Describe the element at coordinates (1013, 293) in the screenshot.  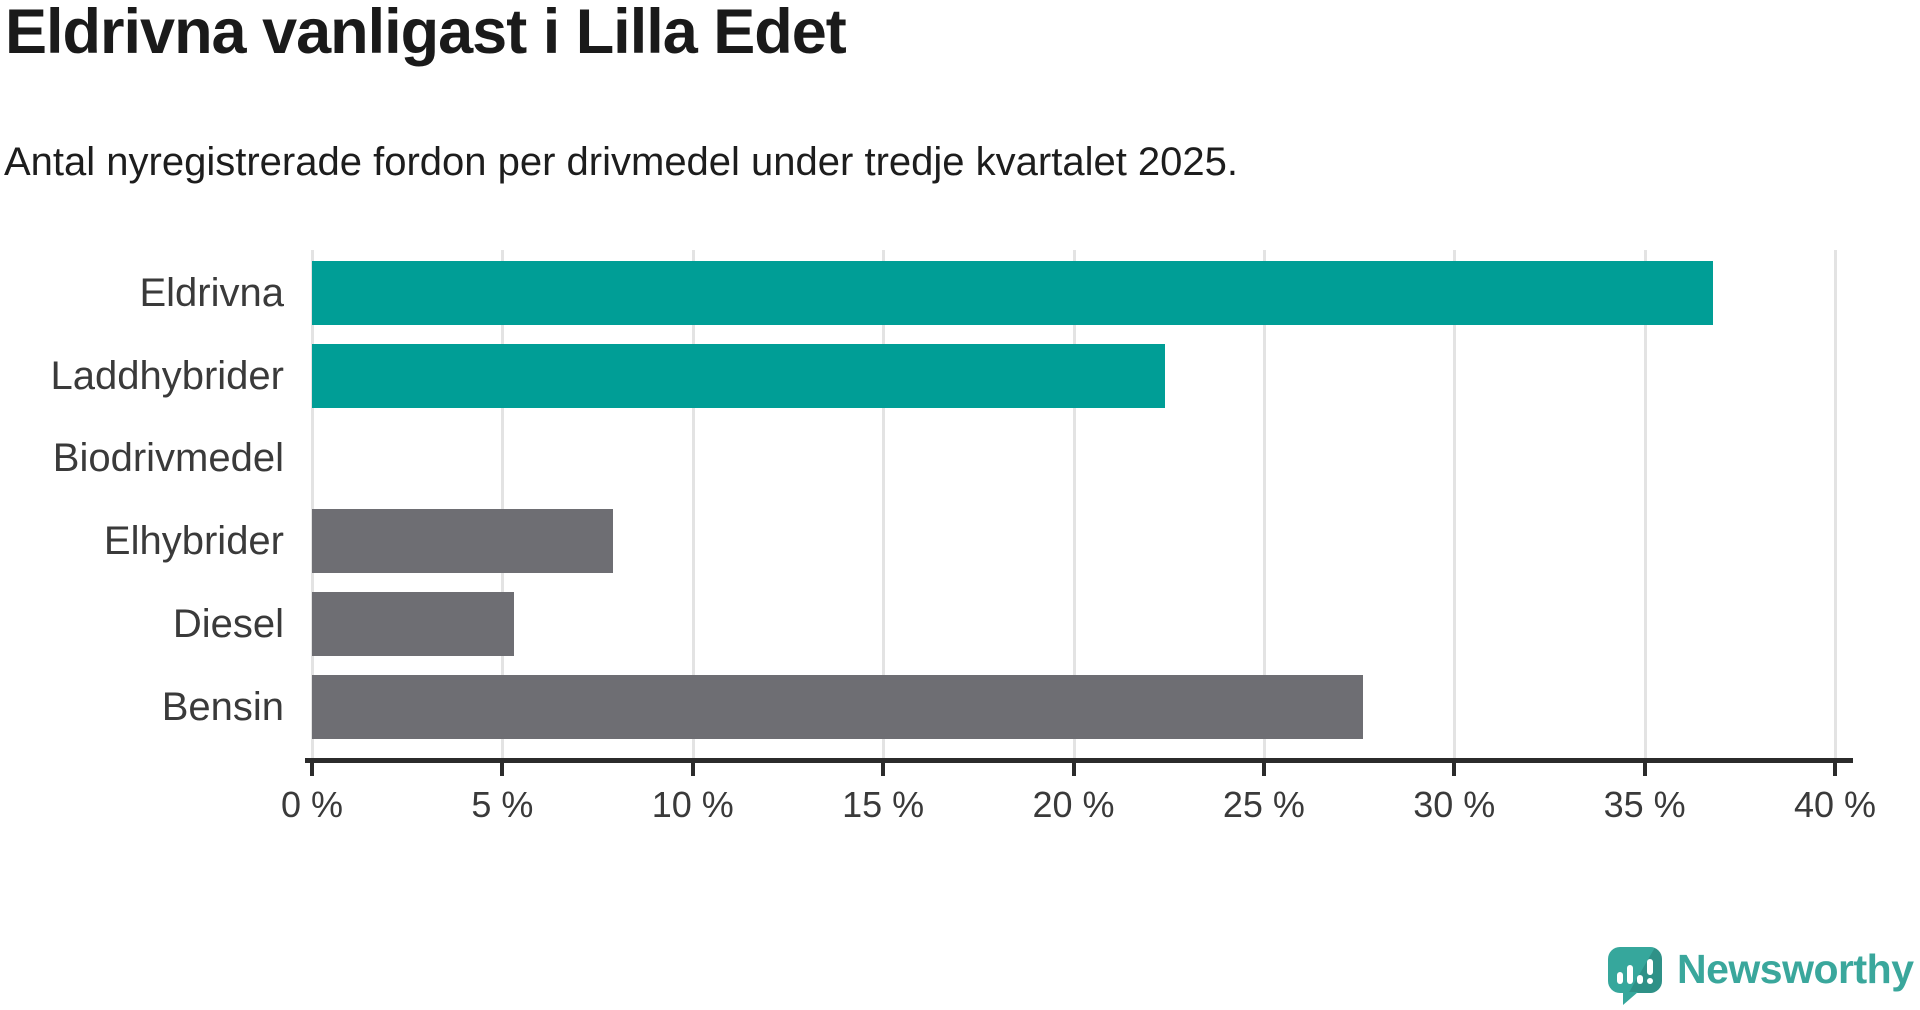
I see `bar-eldrivna` at that location.